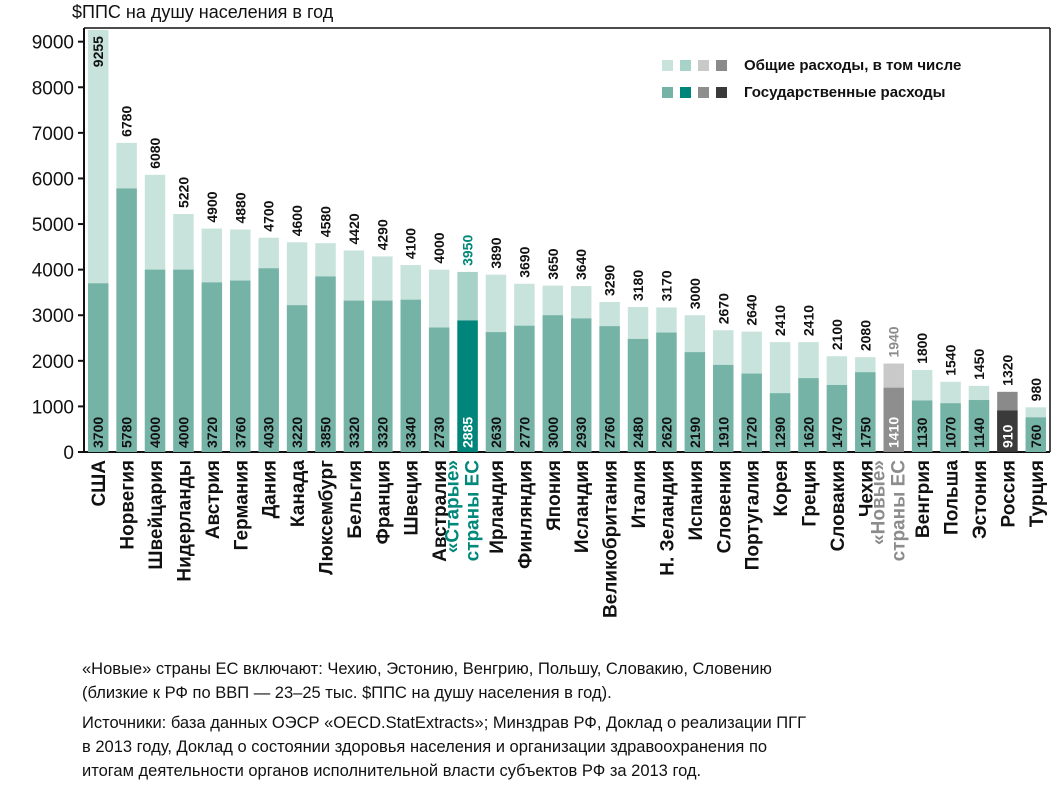 This screenshot has width=1055, height=796. I want to click on category-label: Корея, so click(781, 488).